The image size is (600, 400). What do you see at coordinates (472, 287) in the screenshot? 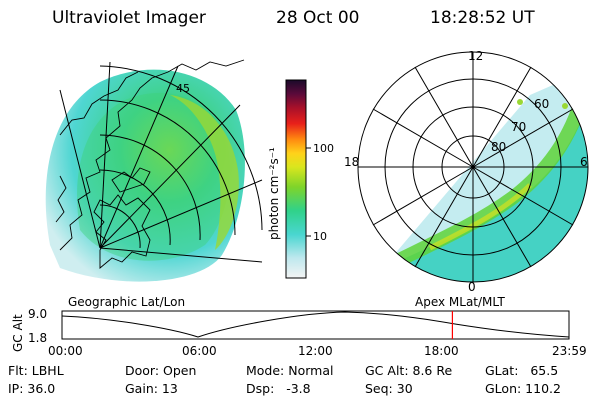
I see `mlt-label-0: 0` at bounding box center [472, 287].